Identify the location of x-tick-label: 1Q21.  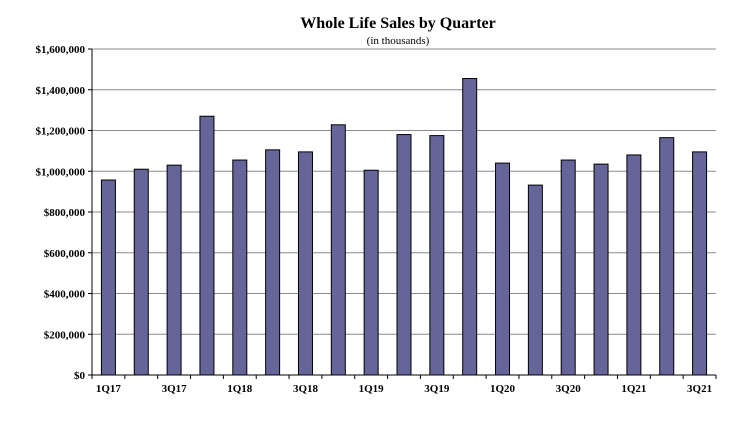
(633, 389).